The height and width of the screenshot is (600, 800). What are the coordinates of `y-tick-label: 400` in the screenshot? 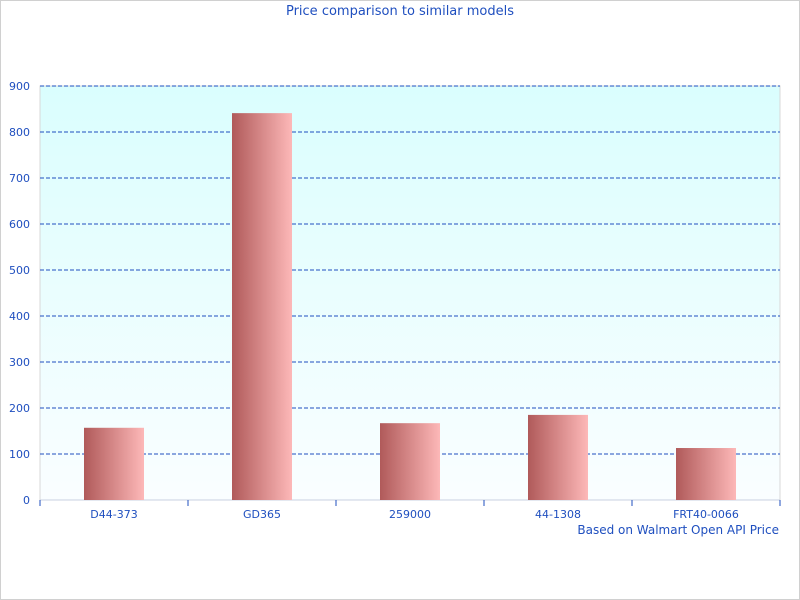 It's located at (19, 316).